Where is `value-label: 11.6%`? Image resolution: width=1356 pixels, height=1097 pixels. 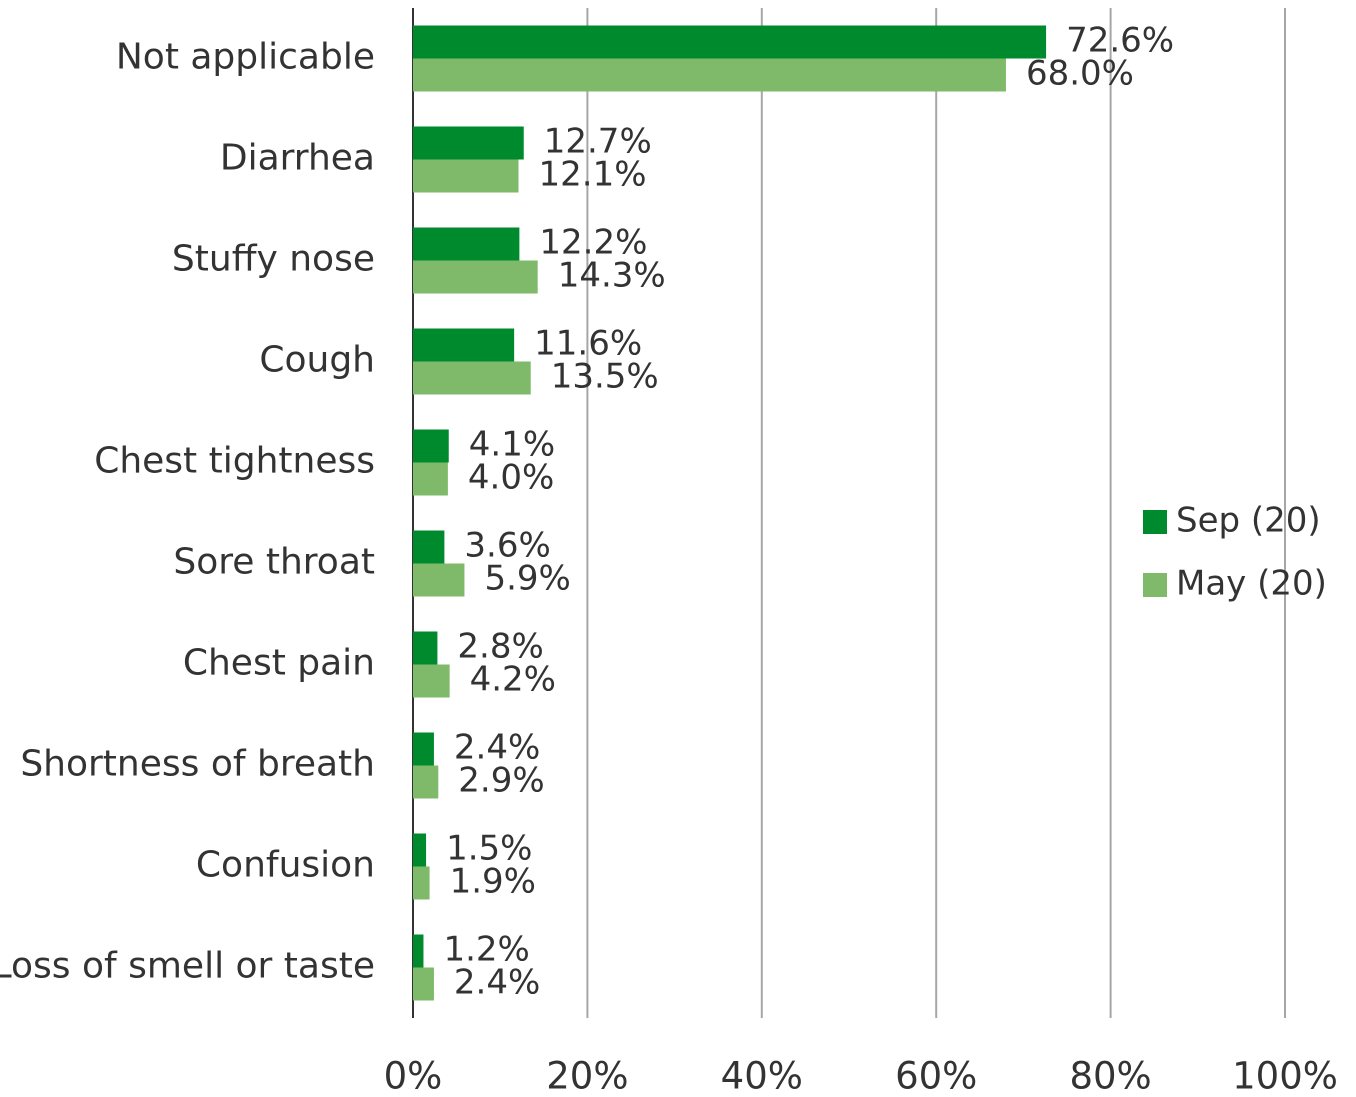 value-label: 11.6% is located at coordinates (588, 344).